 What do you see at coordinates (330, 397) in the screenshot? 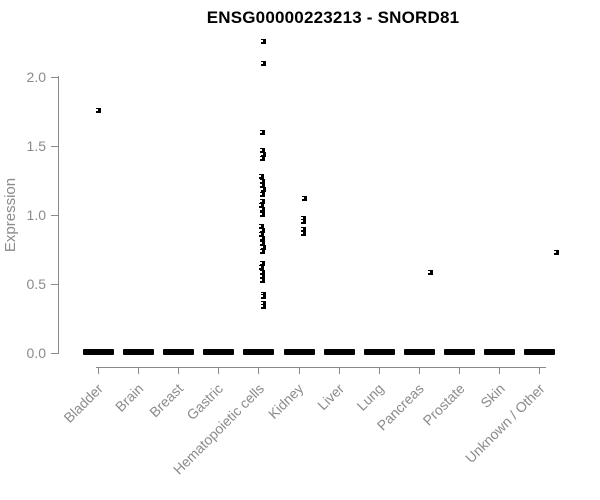
I see `x-tick-label: Liver` at bounding box center [330, 397].